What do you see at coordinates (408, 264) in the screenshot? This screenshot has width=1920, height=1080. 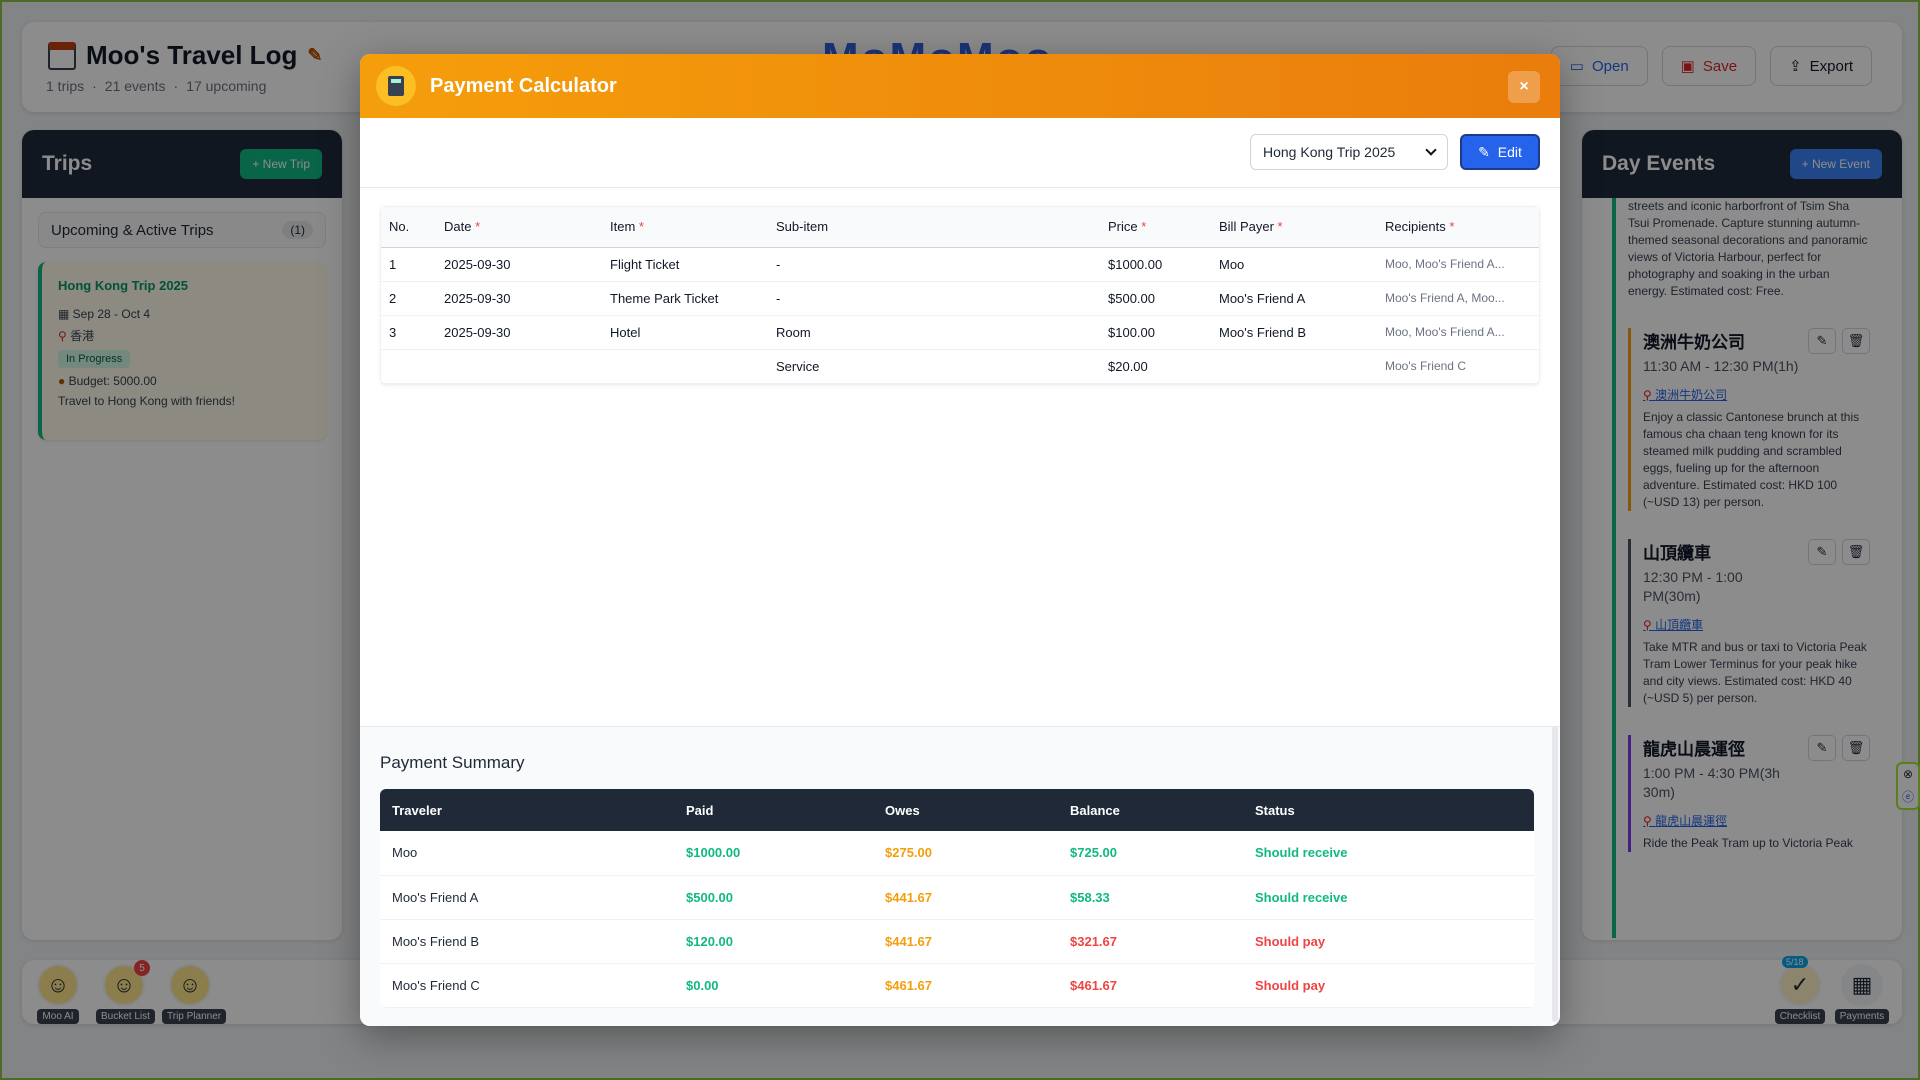 I see `table-cell: 1` at bounding box center [408, 264].